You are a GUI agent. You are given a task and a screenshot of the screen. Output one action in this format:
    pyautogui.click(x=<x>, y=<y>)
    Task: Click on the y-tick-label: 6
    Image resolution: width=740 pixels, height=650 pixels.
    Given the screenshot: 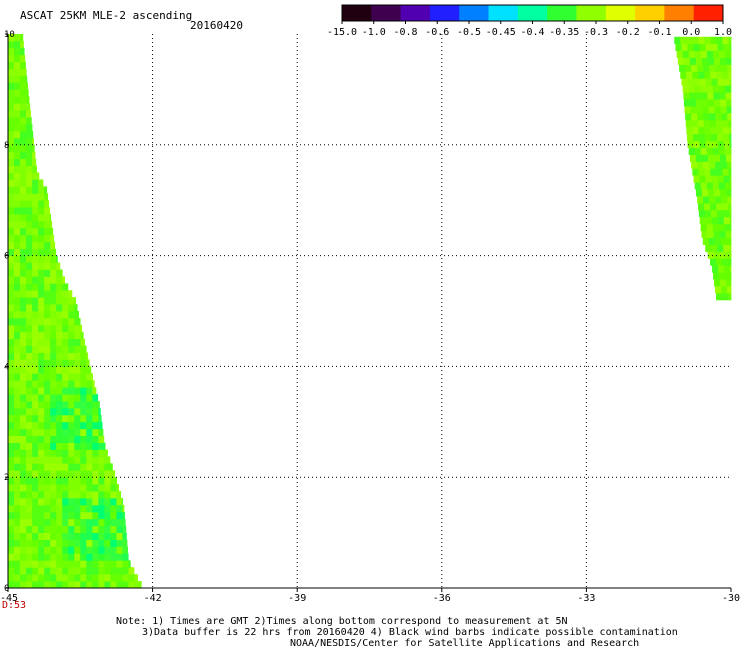 What is the action you would take?
    pyautogui.click(x=6, y=257)
    